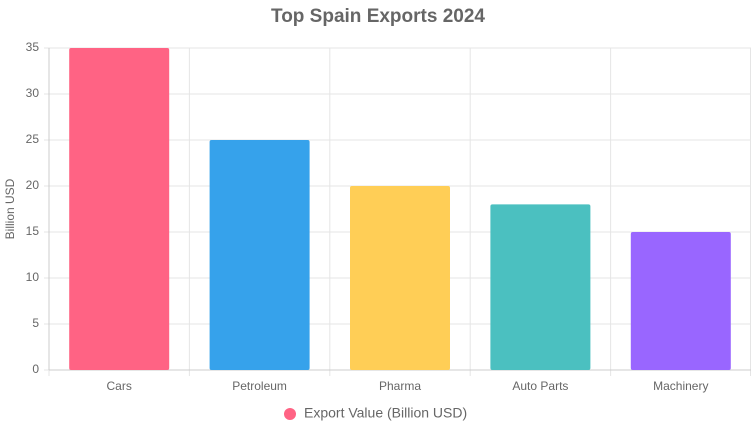 The width and height of the screenshot is (751, 433). What do you see at coordinates (33, 231) in the screenshot?
I see `y-tick-label: 15` at bounding box center [33, 231].